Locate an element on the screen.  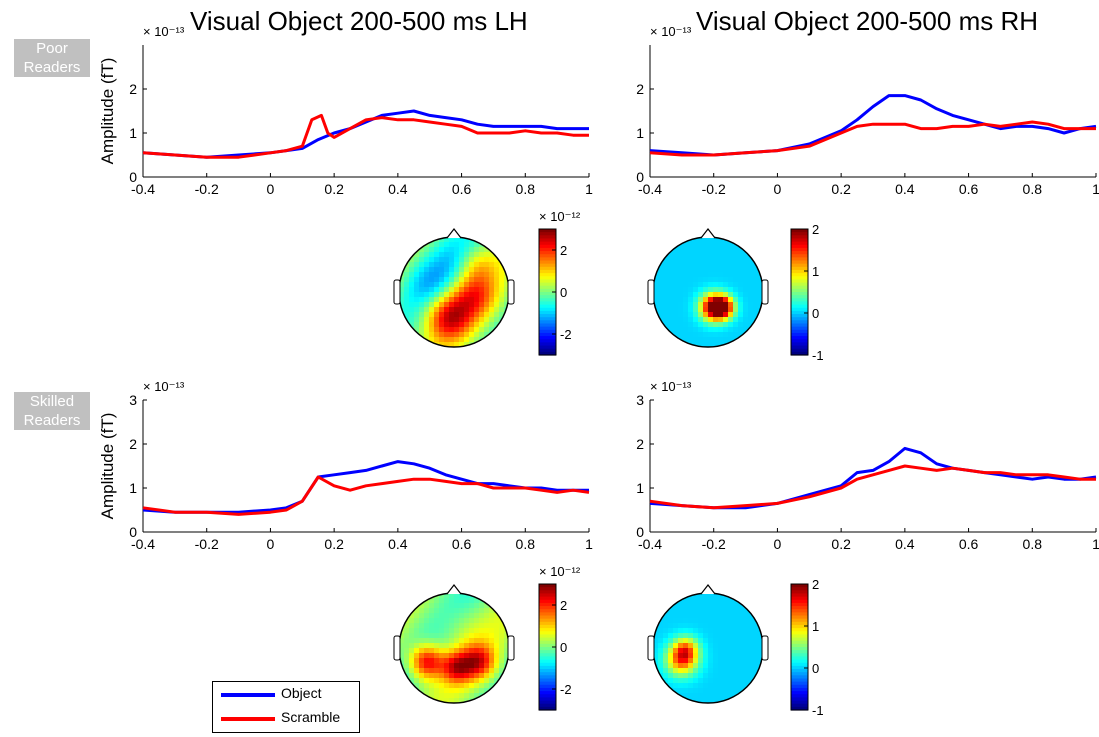
y-tick-label: 2 is located at coordinates (133, 444).